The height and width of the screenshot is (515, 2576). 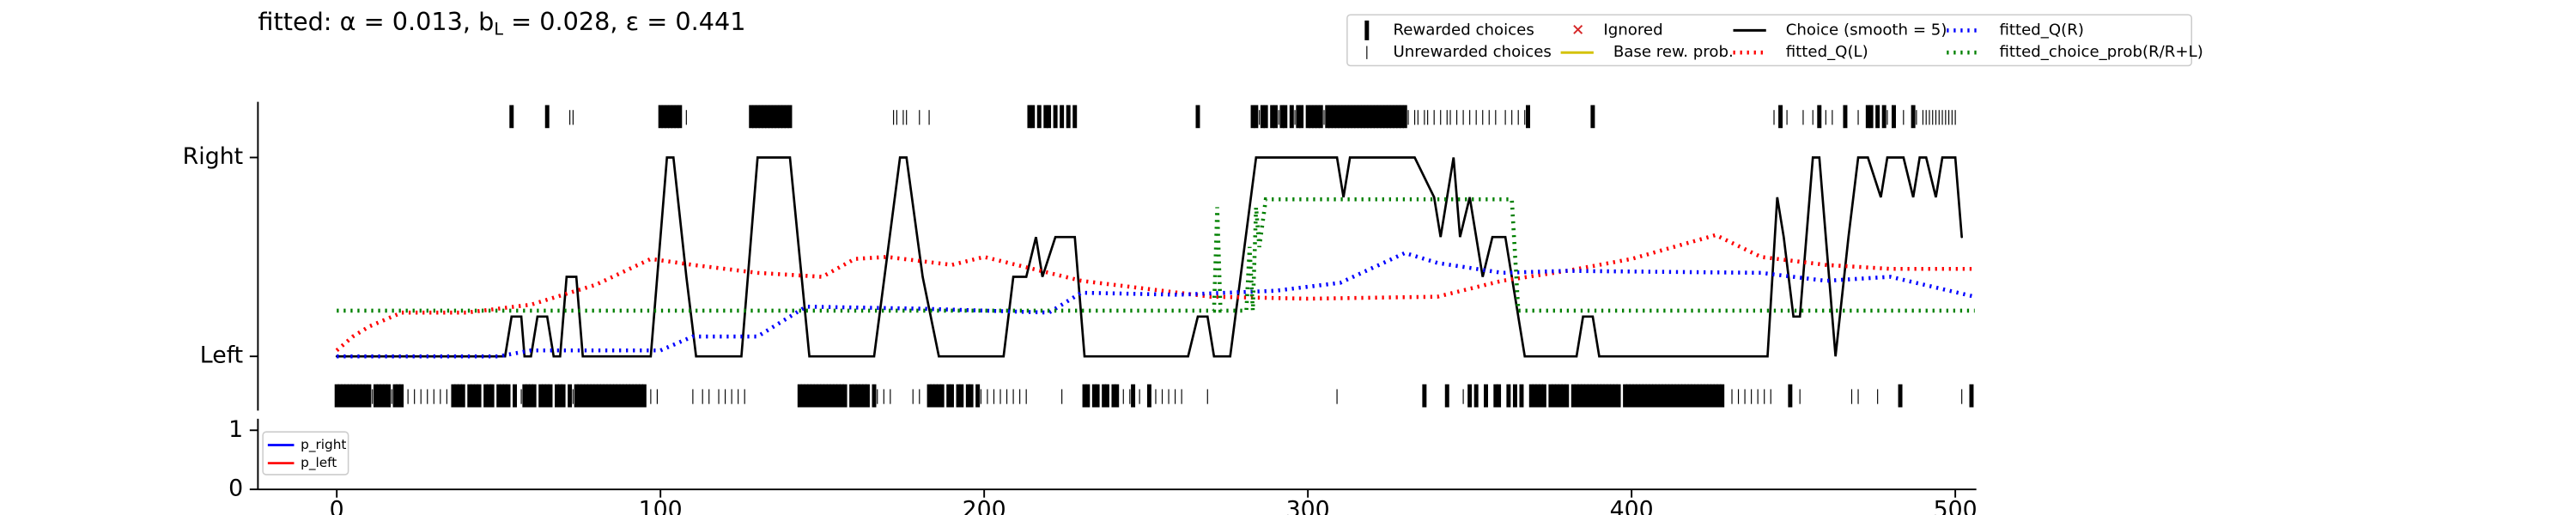 I want to click on title-subscript: L, so click(x=499, y=29).